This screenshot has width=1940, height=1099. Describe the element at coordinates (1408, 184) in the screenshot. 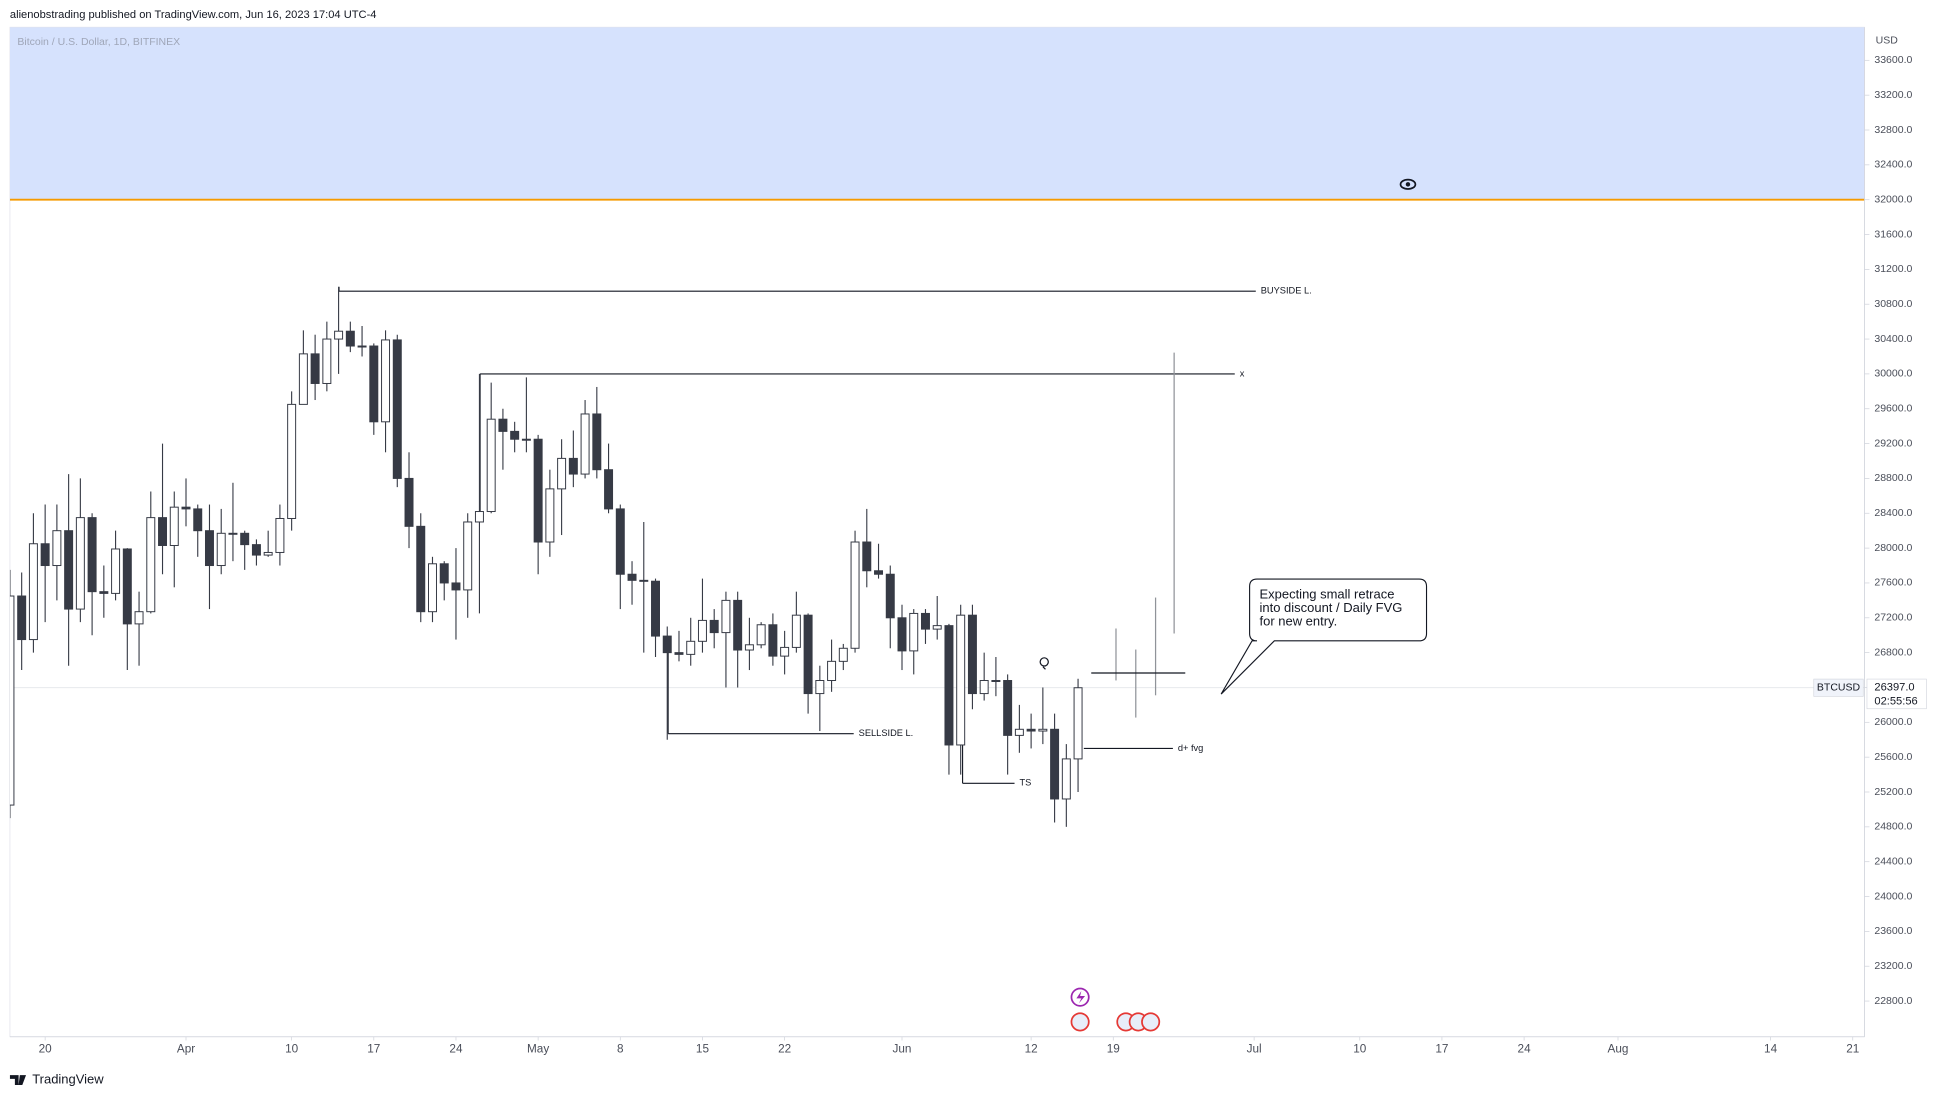

I see `eye-icon` at that location.